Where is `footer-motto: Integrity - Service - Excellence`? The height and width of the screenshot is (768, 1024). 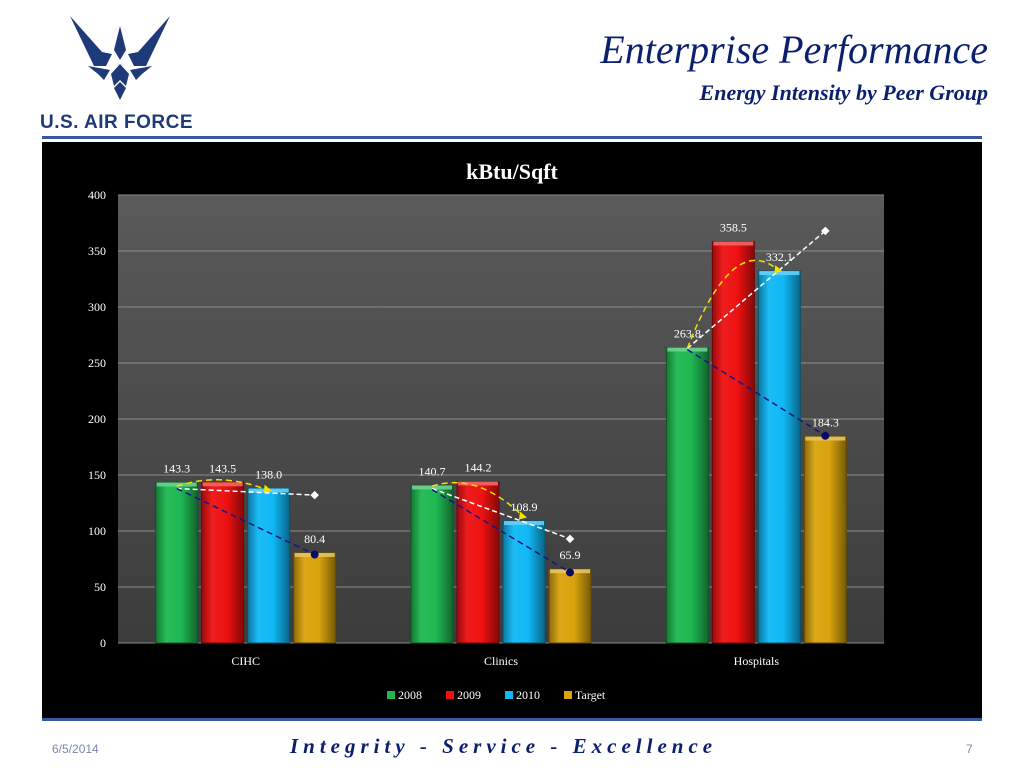 footer-motto: Integrity - Service - Excellence is located at coordinates (504, 746).